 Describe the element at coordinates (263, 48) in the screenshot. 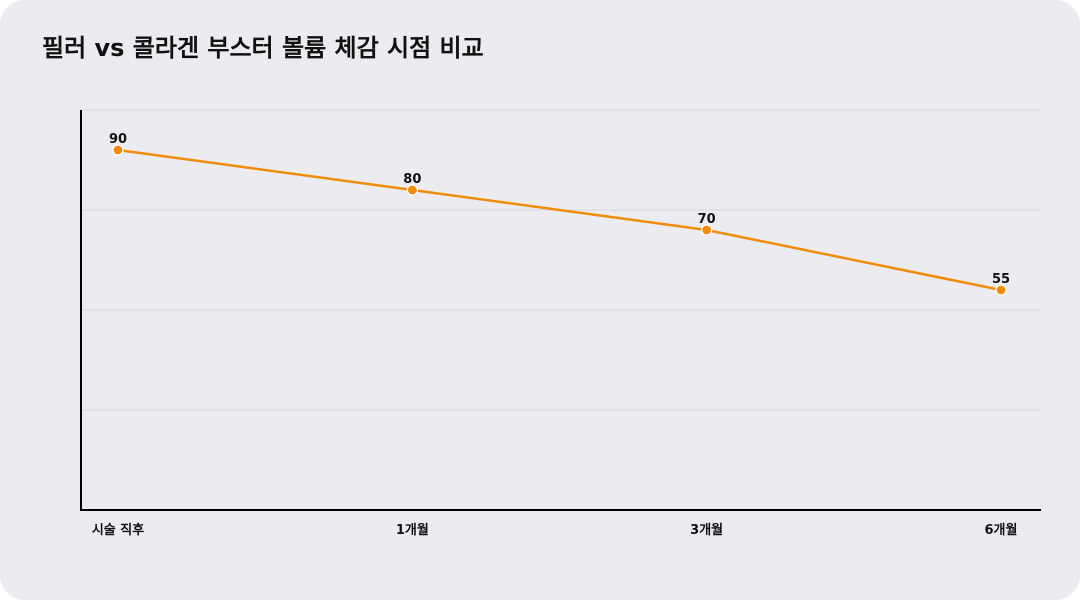

I see `chart-title: 필러 vs 콜라겐 부스터 볼륨 체감 시점 비교` at that location.